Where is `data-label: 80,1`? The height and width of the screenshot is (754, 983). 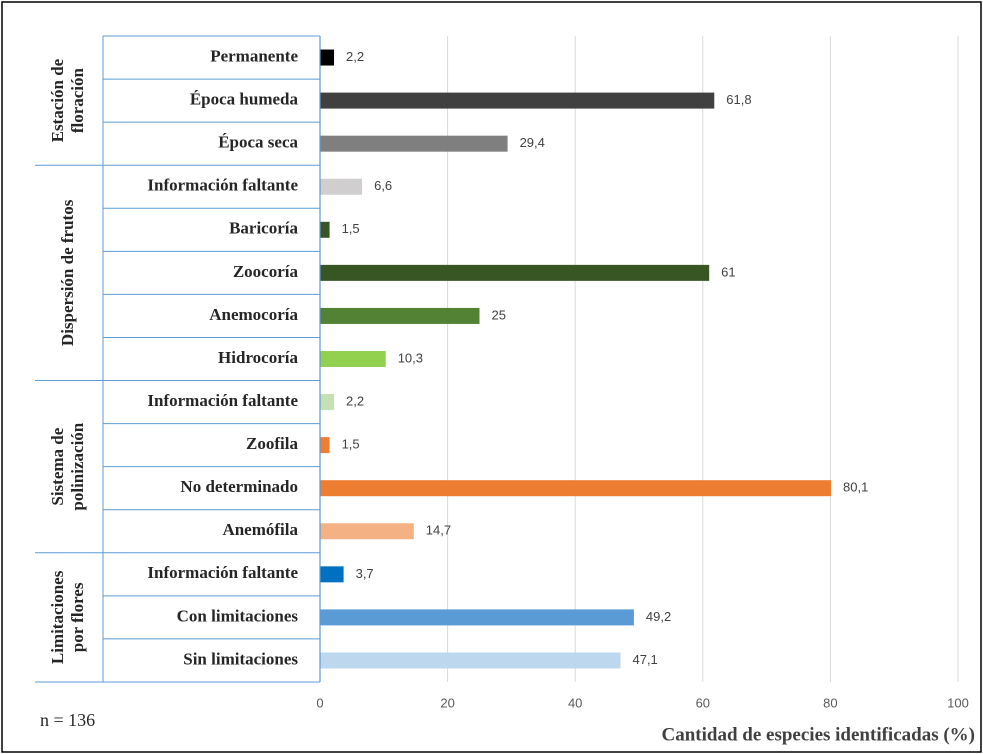 data-label: 80,1 is located at coordinates (855, 487).